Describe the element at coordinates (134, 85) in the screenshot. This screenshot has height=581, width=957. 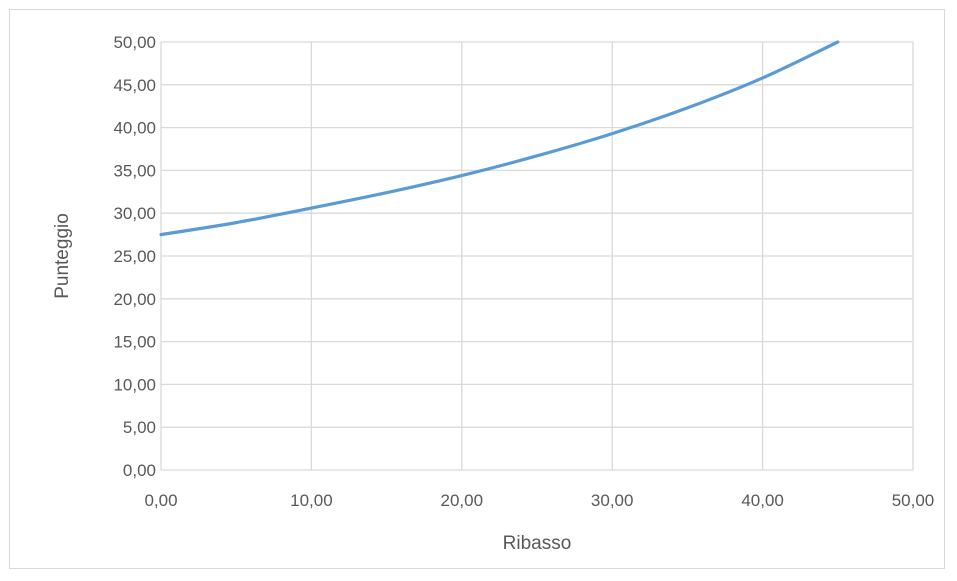
I see `y-tick-label: 45,00` at that location.